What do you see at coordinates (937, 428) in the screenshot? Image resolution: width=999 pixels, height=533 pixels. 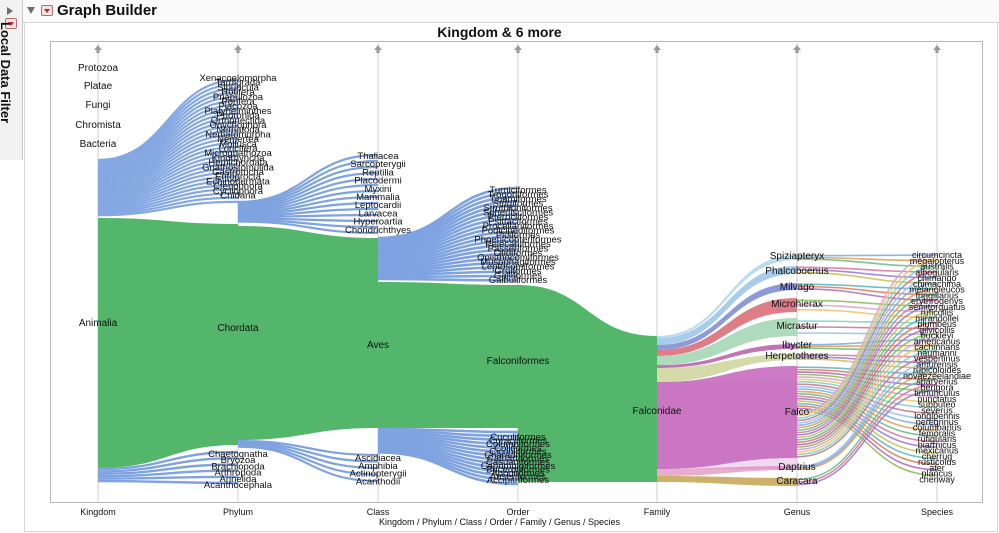 I see `species-label-columbarius: columbarius` at bounding box center [937, 428].